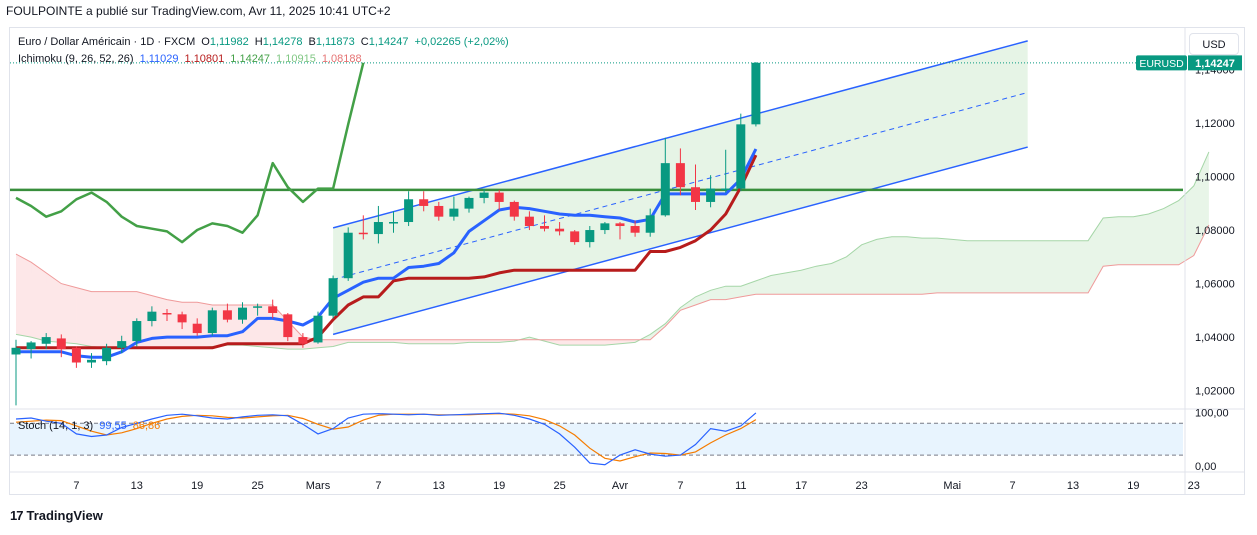 The width and height of the screenshot is (1257, 535). Describe the element at coordinates (1214, 44) in the screenshot. I see `currency-button: USD` at that location.